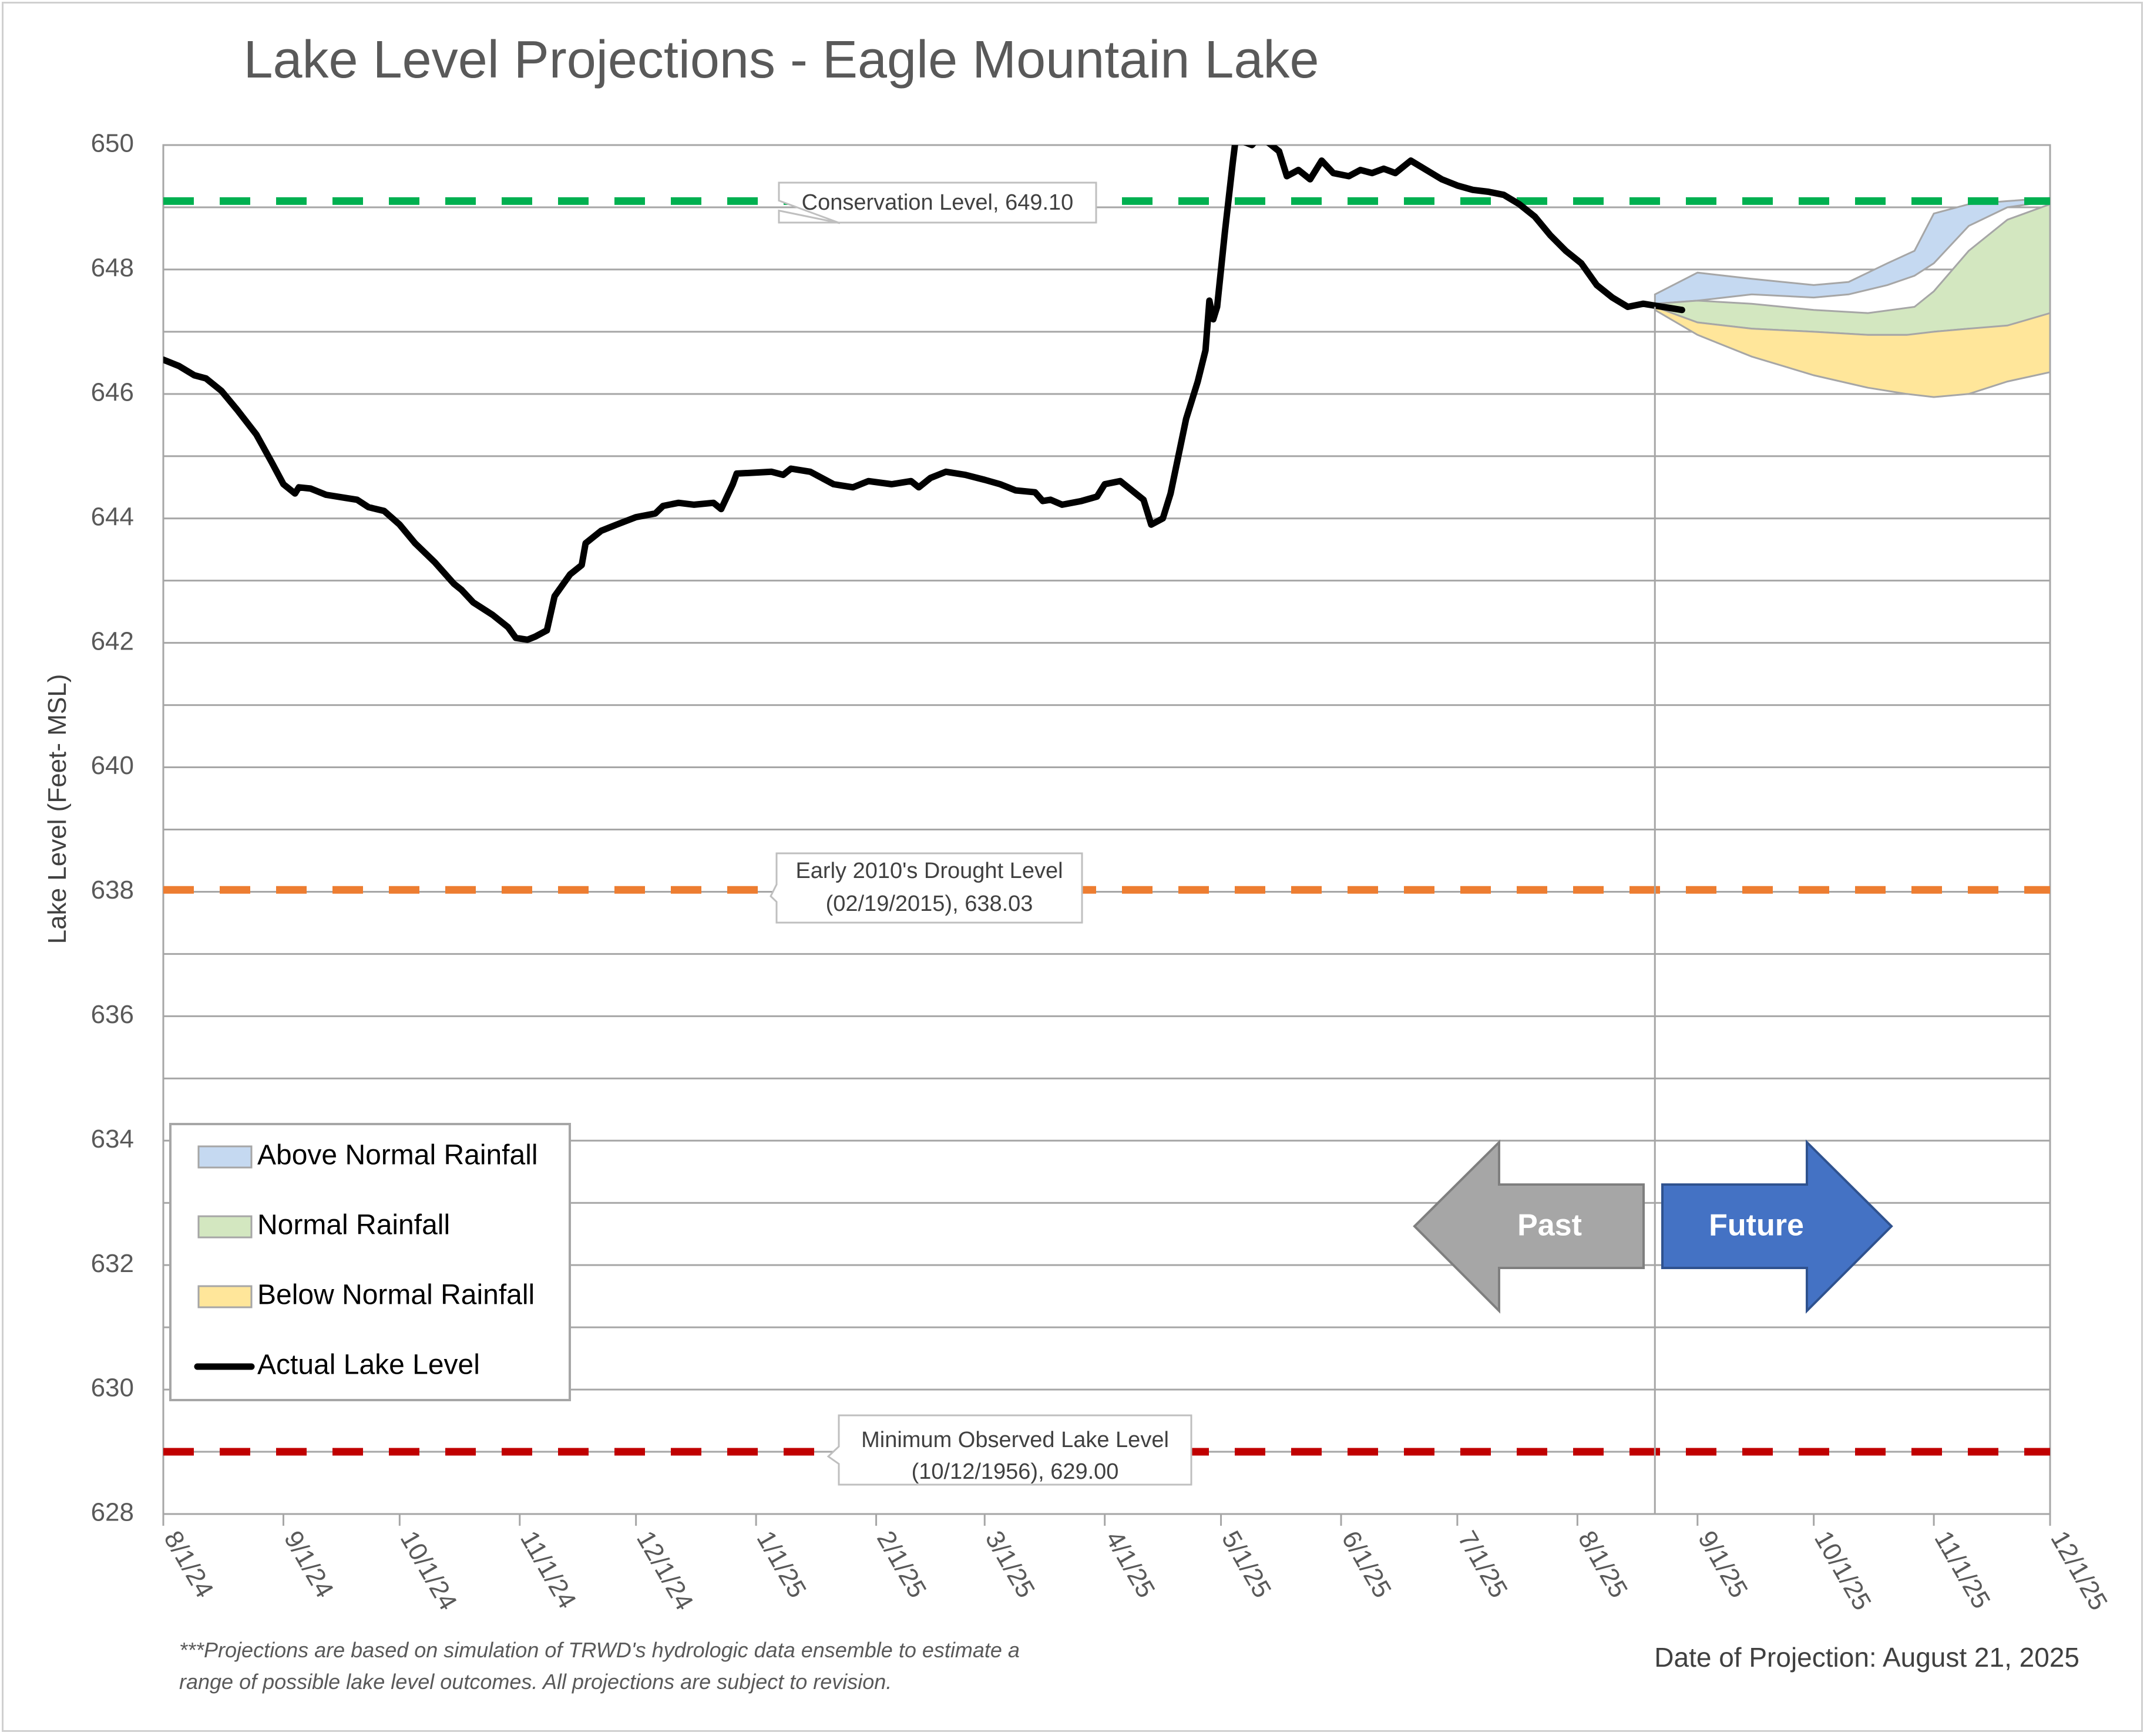  I want to click on y-tick-label: 650, so click(112, 143).